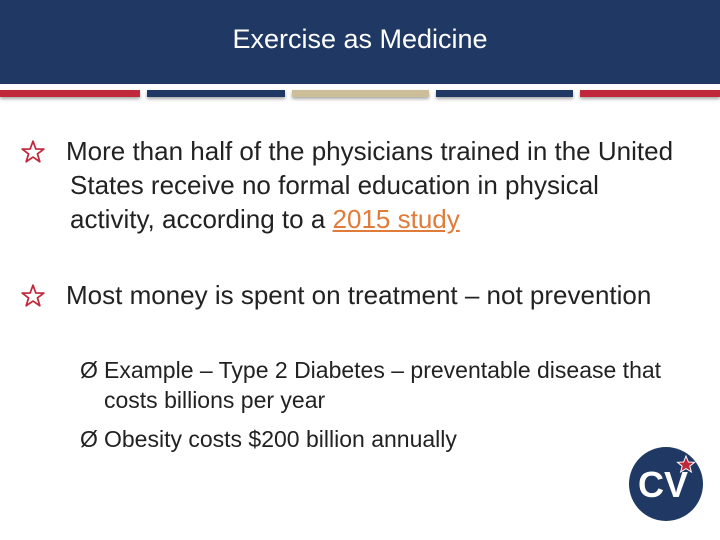 The height and width of the screenshot is (540, 720). I want to click on divider-stripe-tan, so click(360, 93).